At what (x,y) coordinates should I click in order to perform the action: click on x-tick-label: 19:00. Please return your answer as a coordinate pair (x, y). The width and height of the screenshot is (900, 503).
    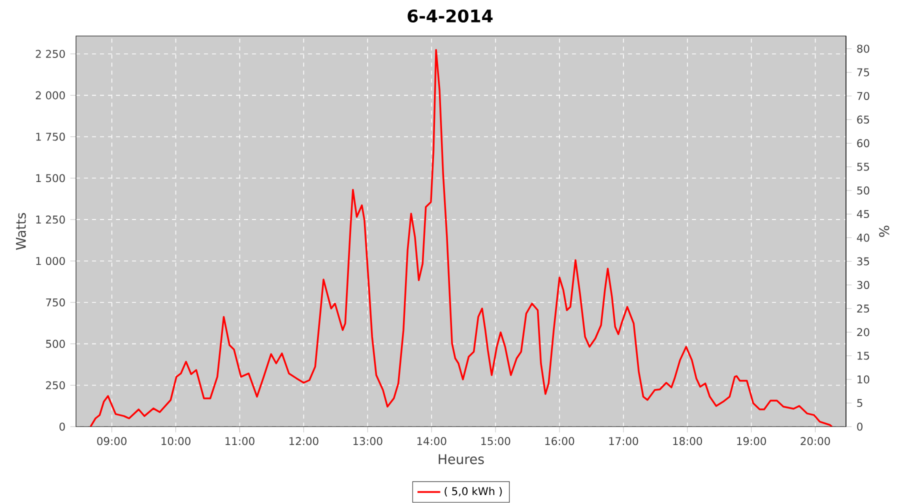
    Looking at the image, I should click on (751, 441).